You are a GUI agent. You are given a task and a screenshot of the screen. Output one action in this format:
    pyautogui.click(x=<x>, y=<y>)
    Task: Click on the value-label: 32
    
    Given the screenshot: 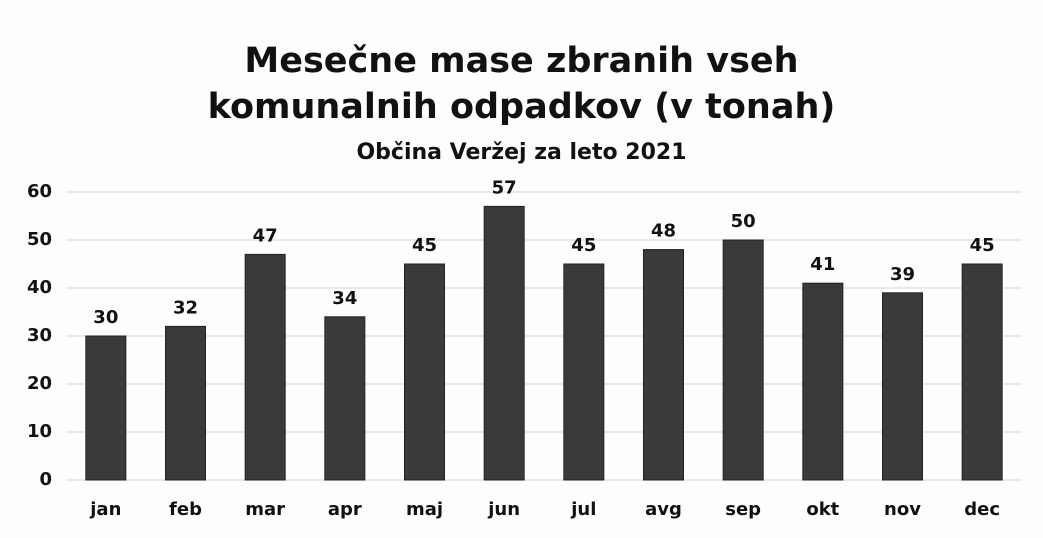 What is the action you would take?
    pyautogui.click(x=185, y=307)
    